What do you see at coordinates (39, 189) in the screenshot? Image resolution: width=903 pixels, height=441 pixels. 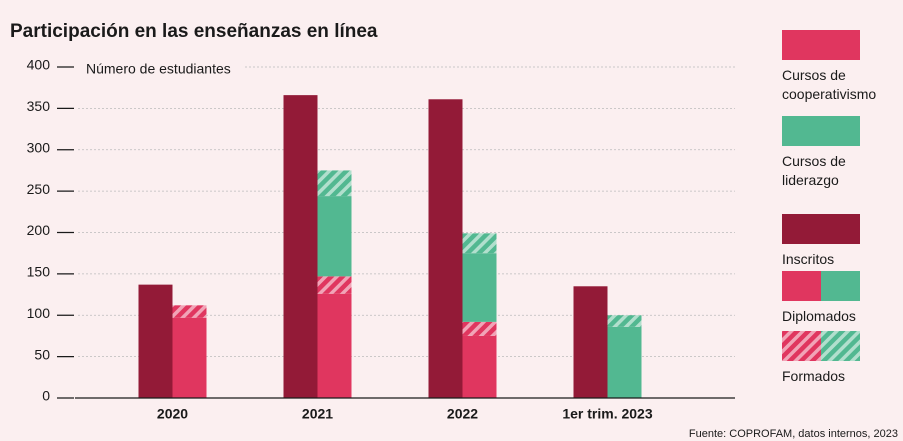 I see `y-tick-label: 250` at bounding box center [39, 189].